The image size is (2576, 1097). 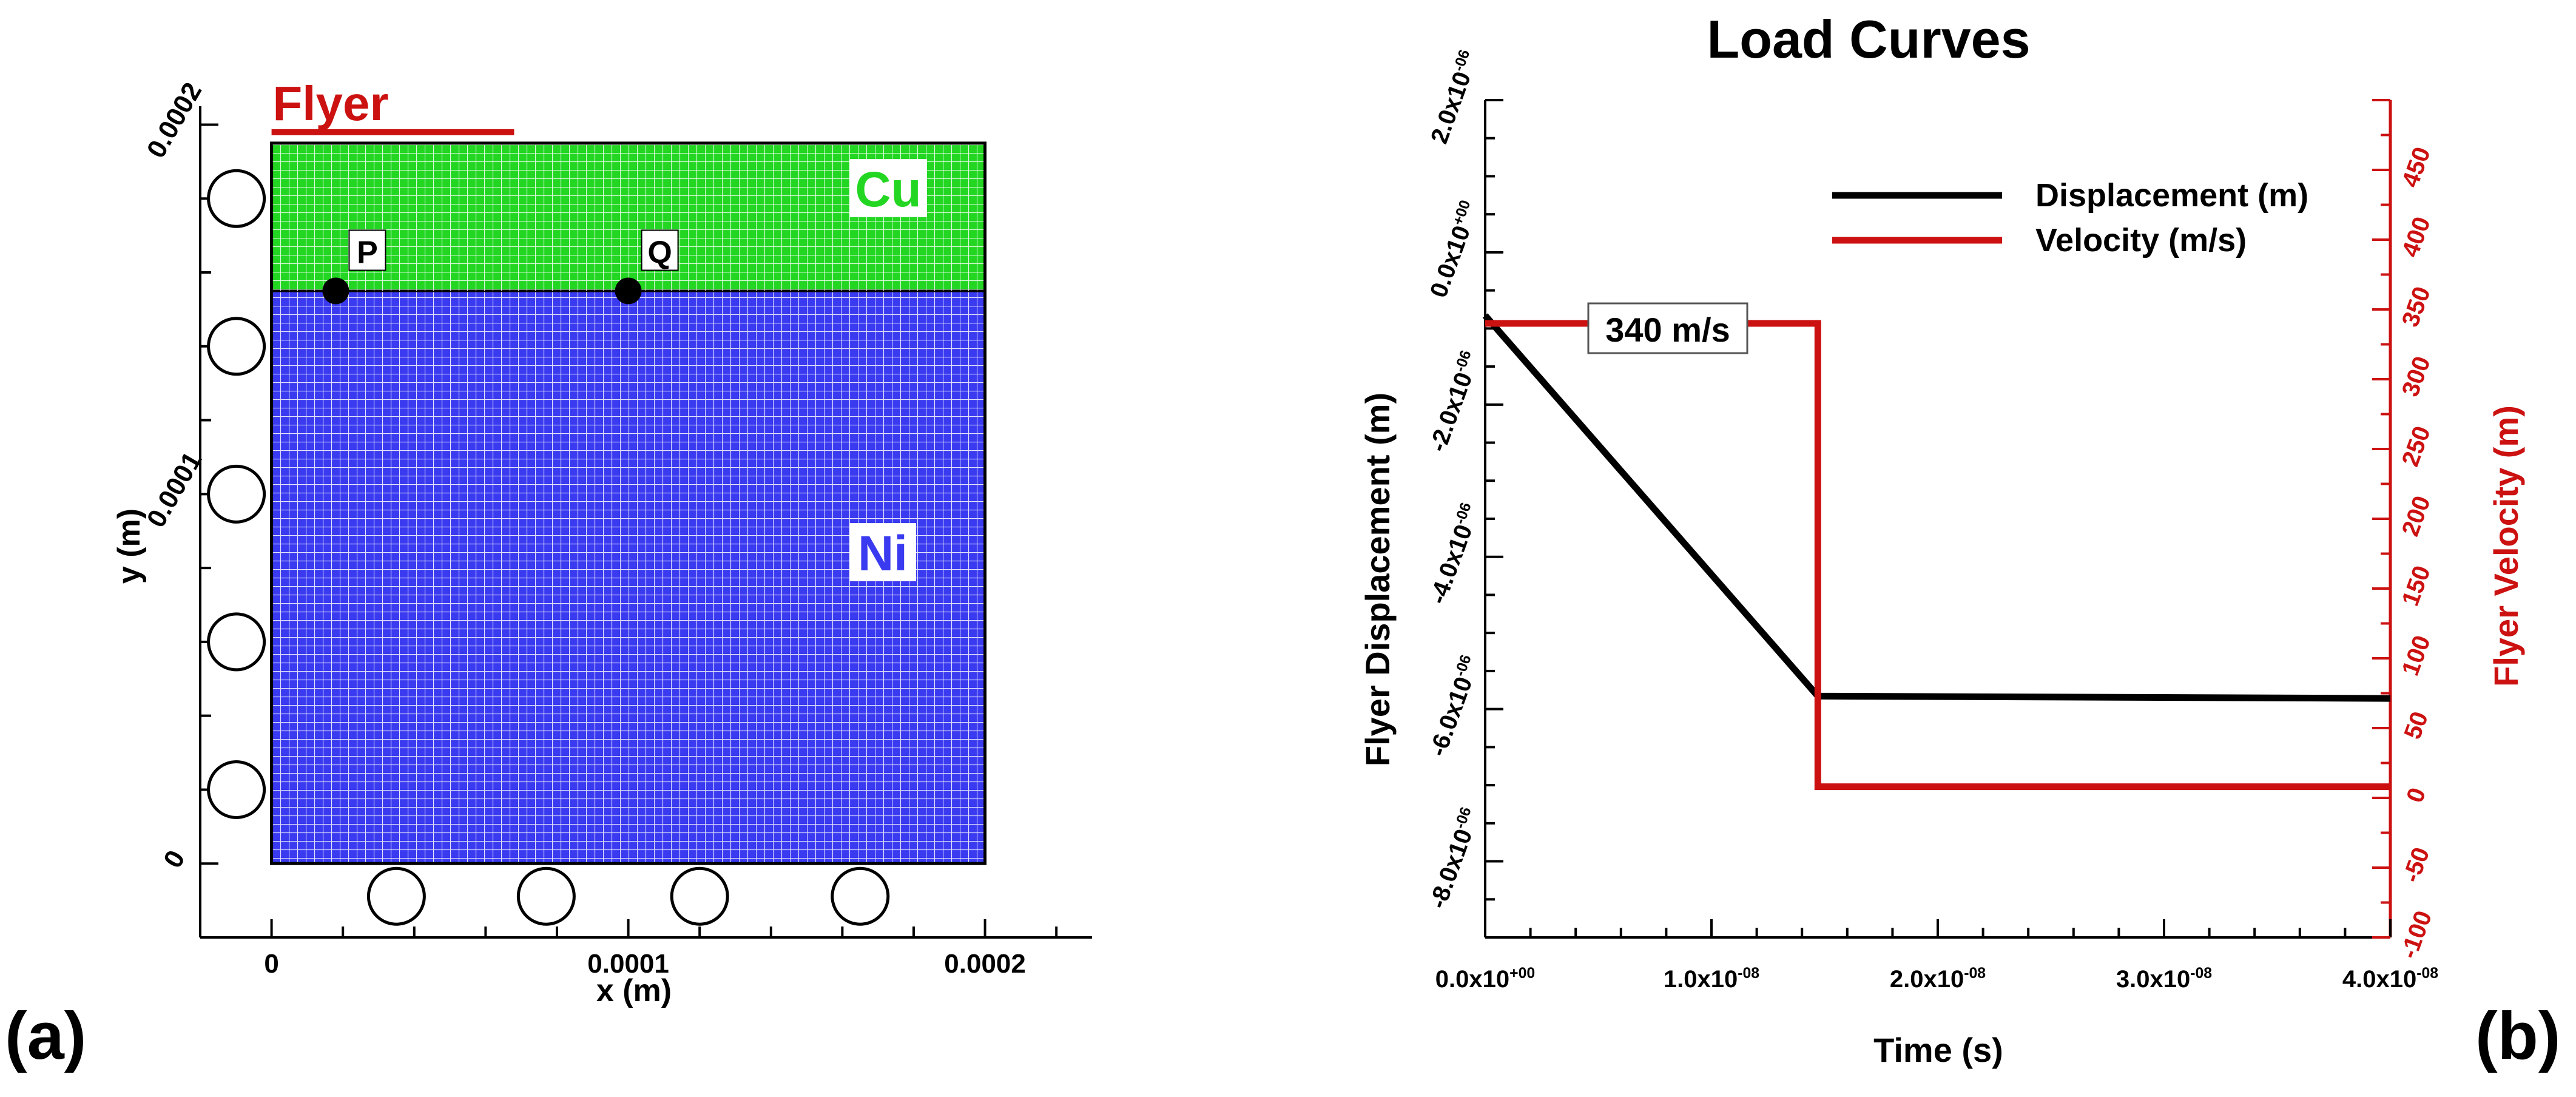 I want to click on probe-label-q: Q, so click(x=659, y=252).